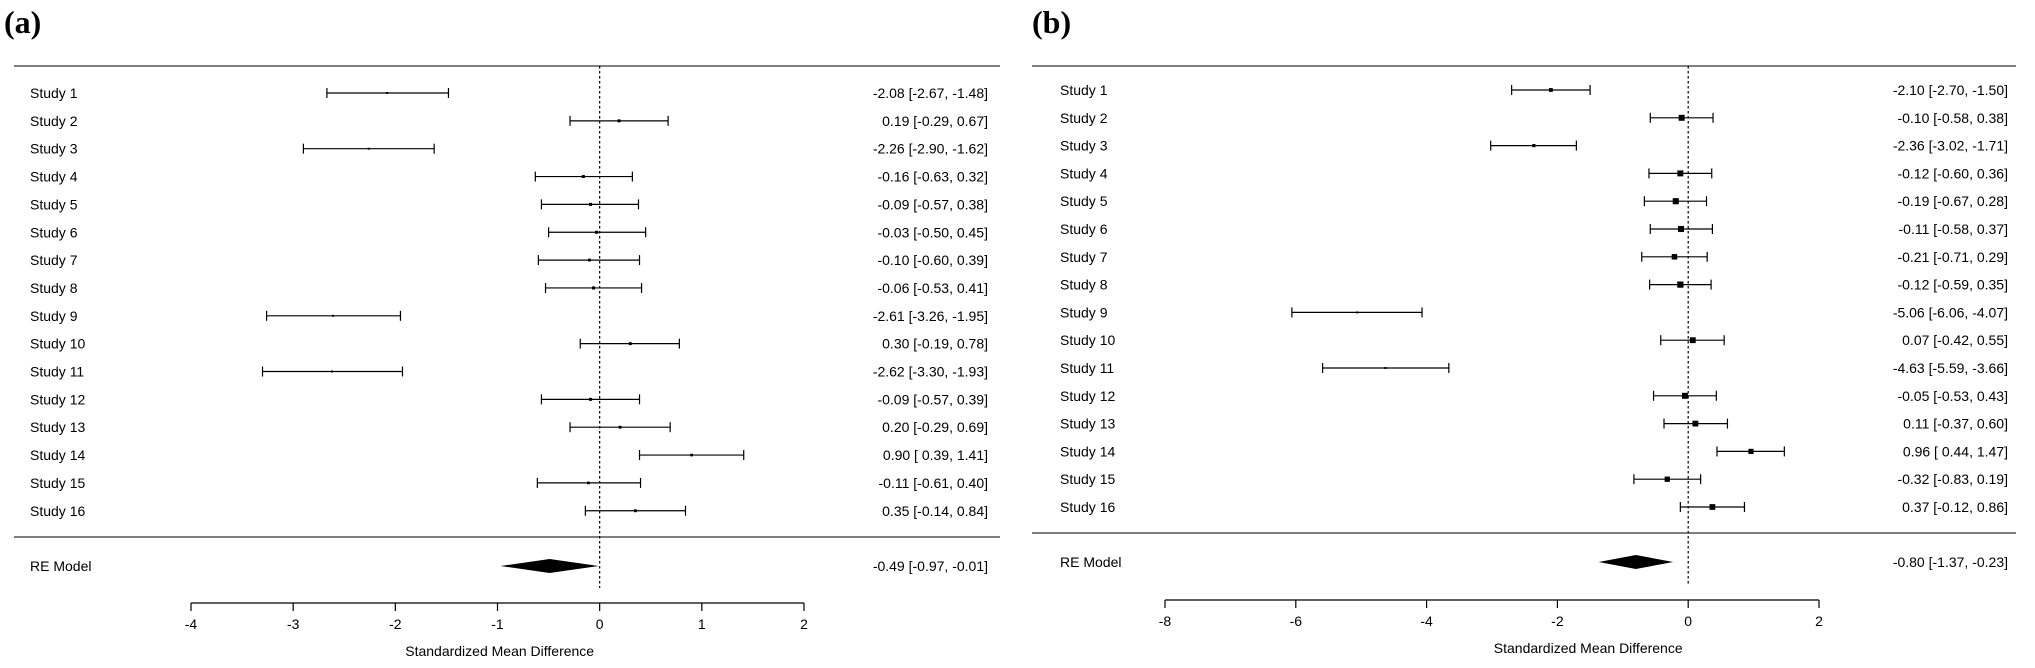 This screenshot has width=2035, height=668. Describe the element at coordinates (932, 260) in the screenshot. I see `pa-estimate-ci-text: -0.10 [-0.60, 0.39]` at that location.